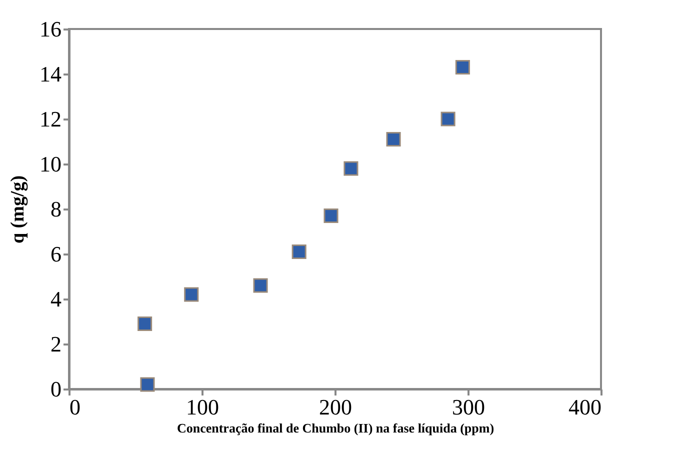 Image resolution: width=692 pixels, height=459 pixels. I want to click on x-tick-label: 100, so click(202, 407).